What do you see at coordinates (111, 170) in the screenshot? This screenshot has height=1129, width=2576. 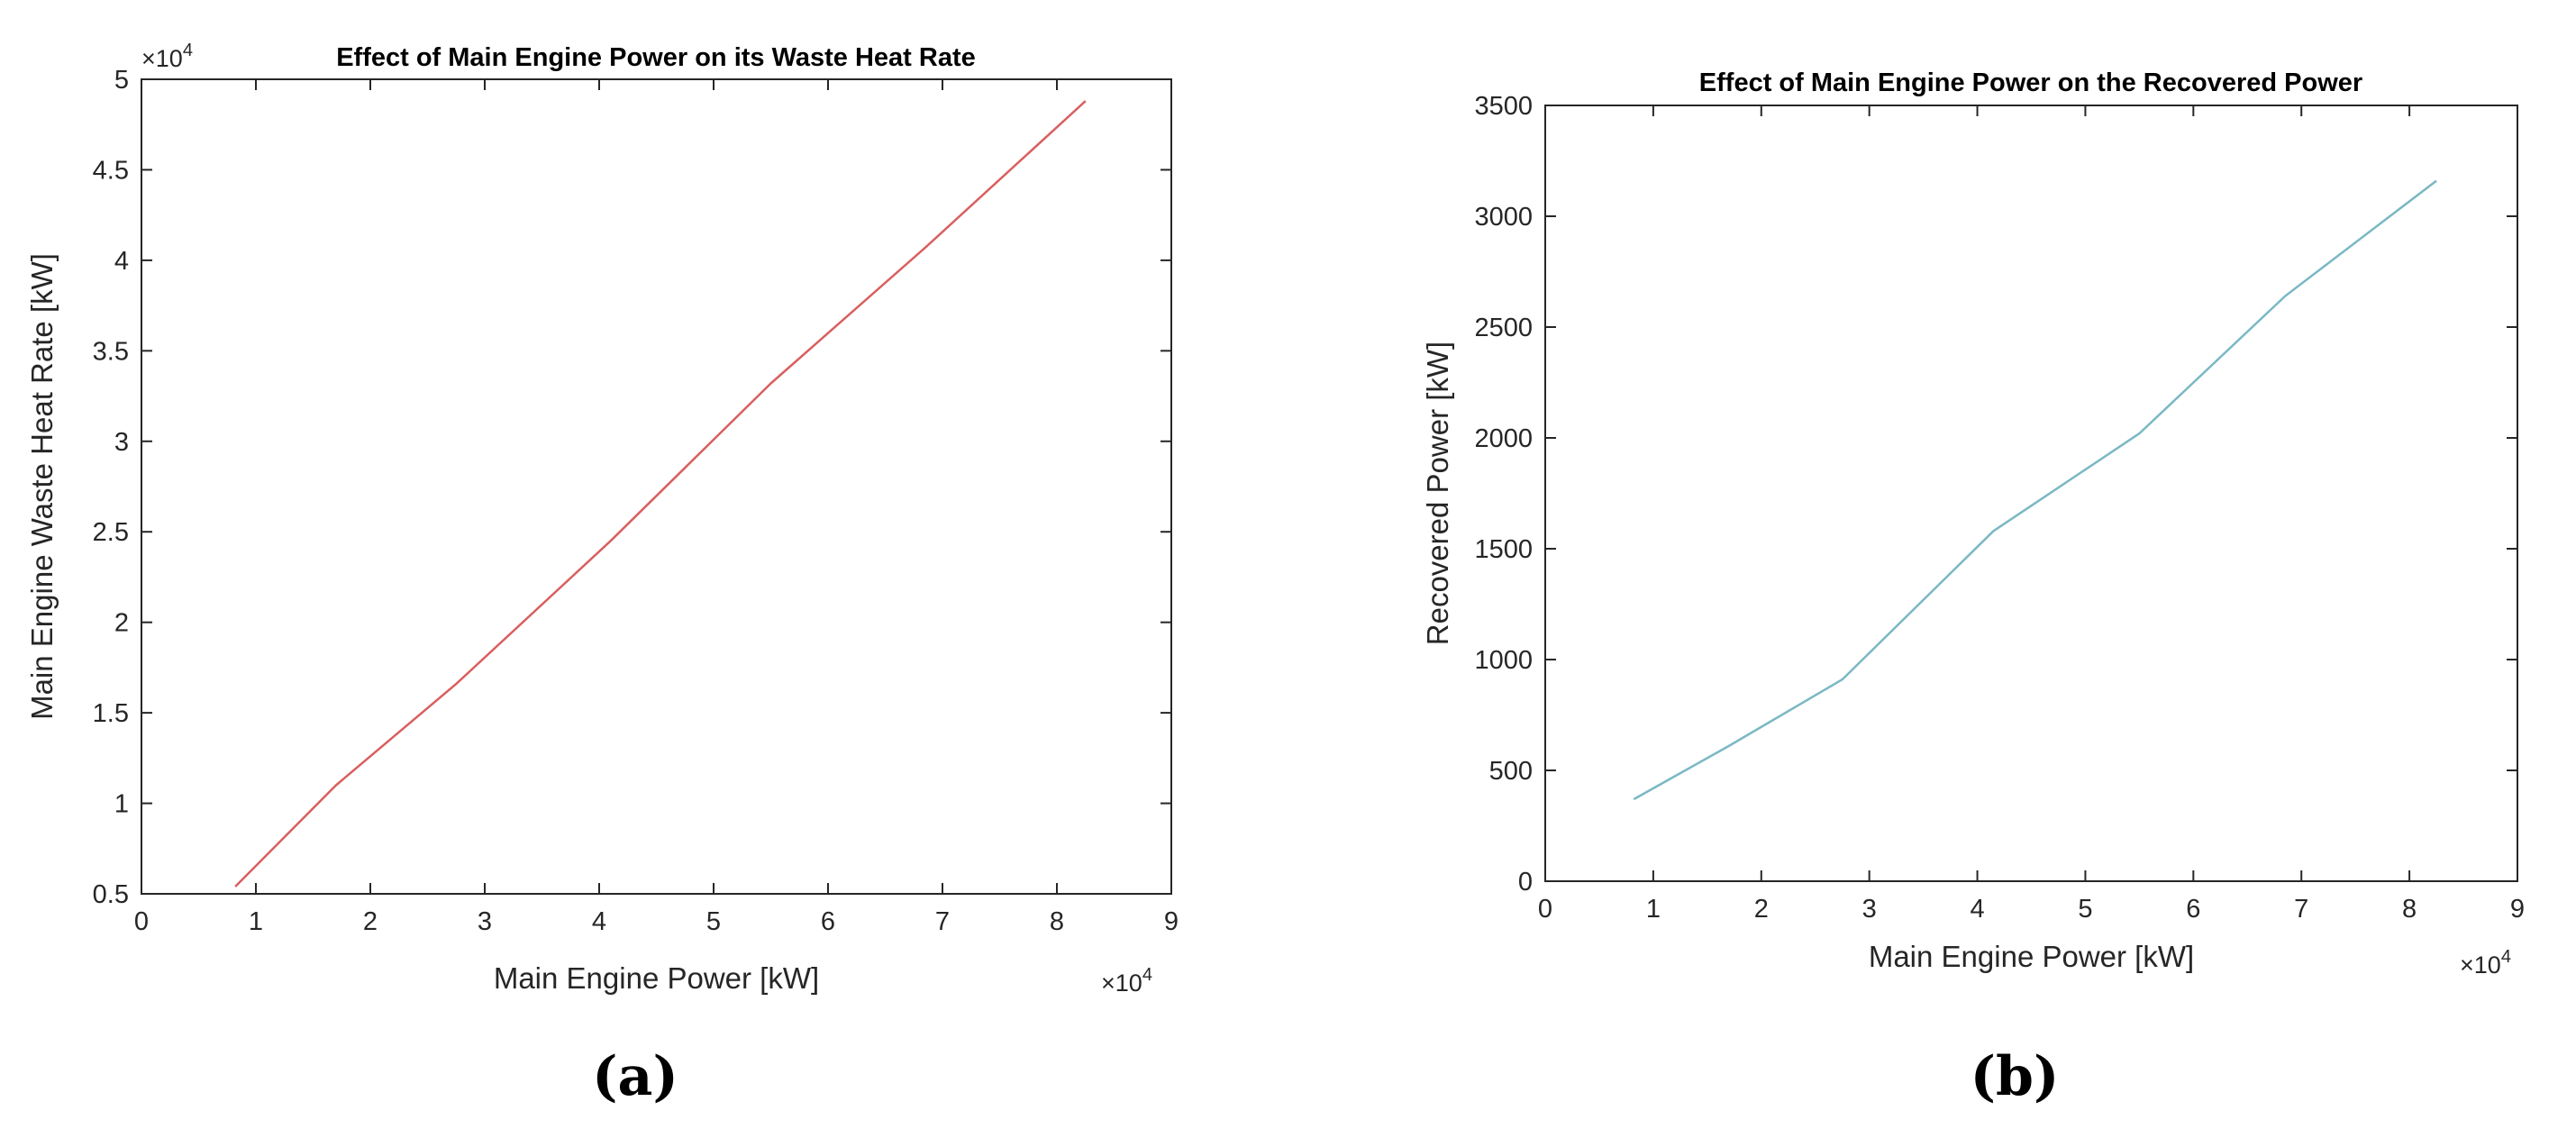 I see `y-tick-label: 4.5` at bounding box center [111, 170].